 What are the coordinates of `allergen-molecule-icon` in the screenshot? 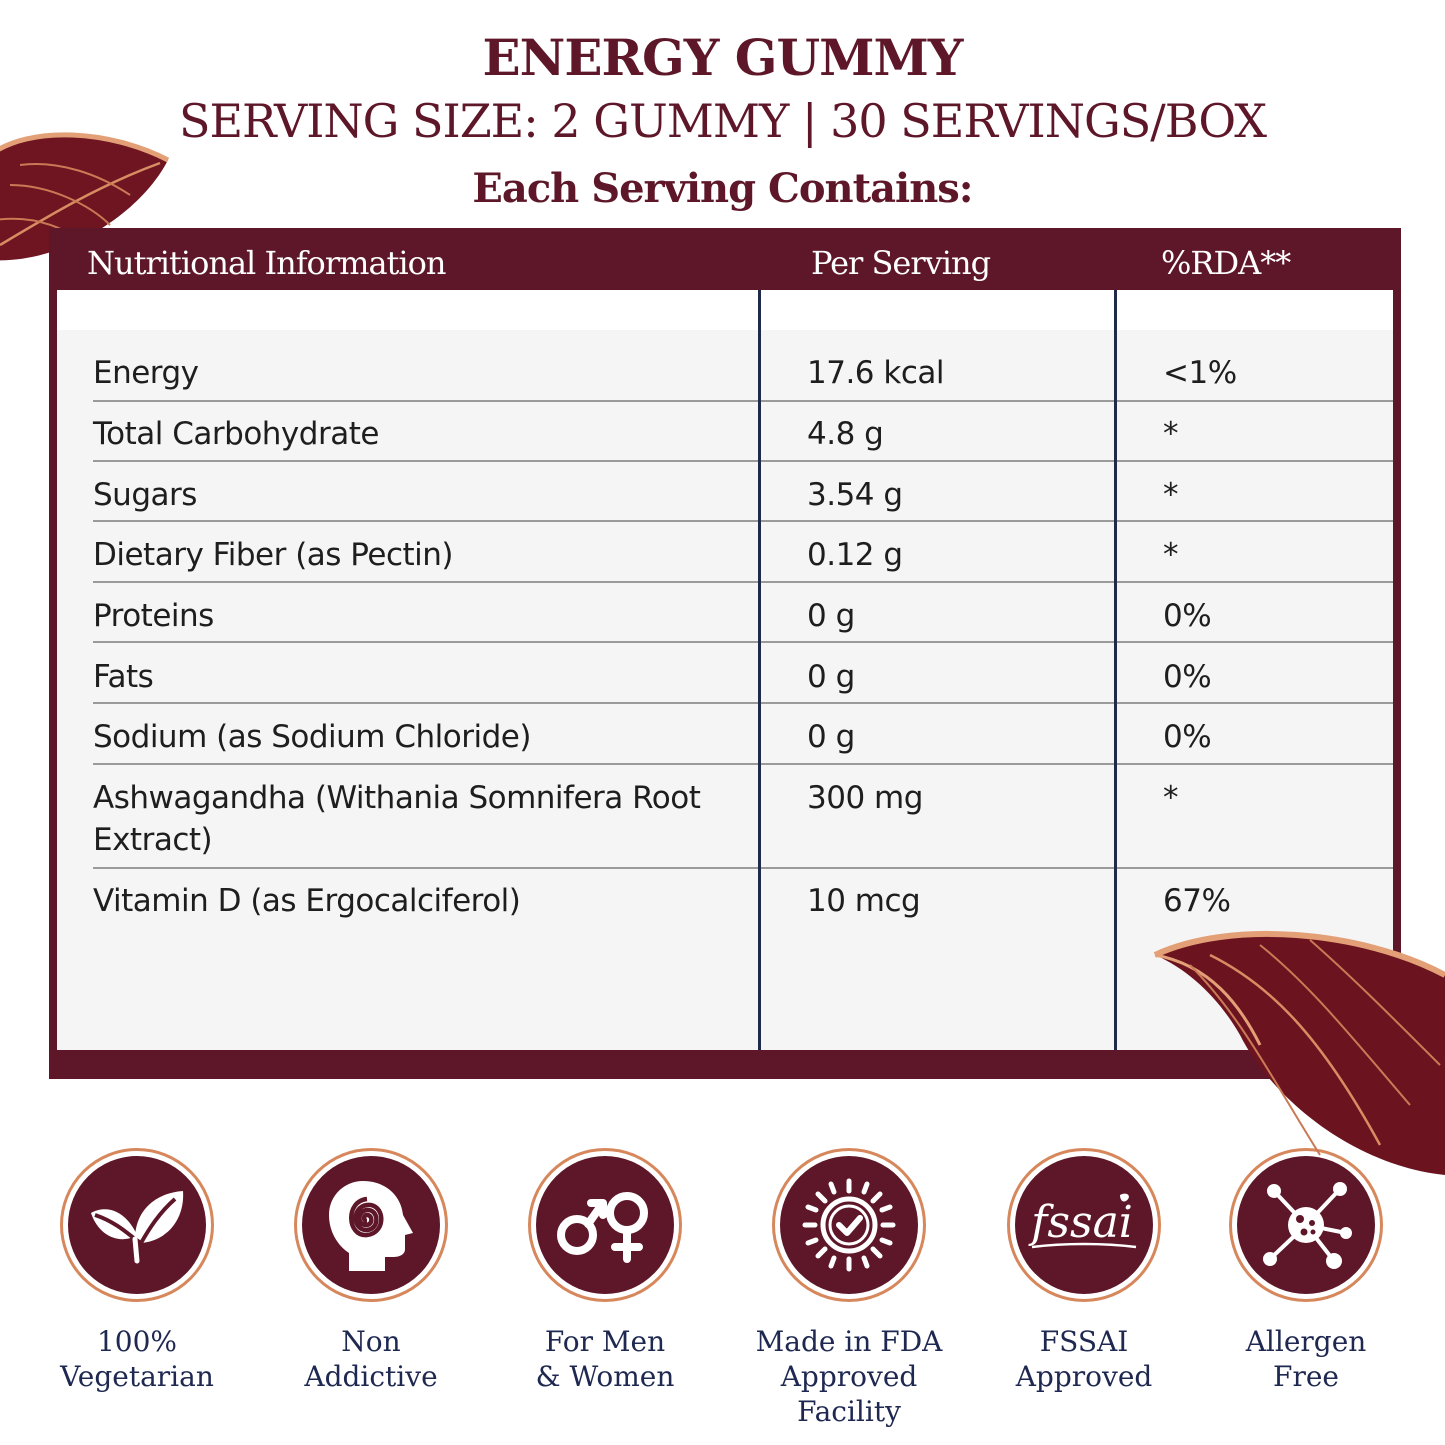 It's located at (1307, 1225).